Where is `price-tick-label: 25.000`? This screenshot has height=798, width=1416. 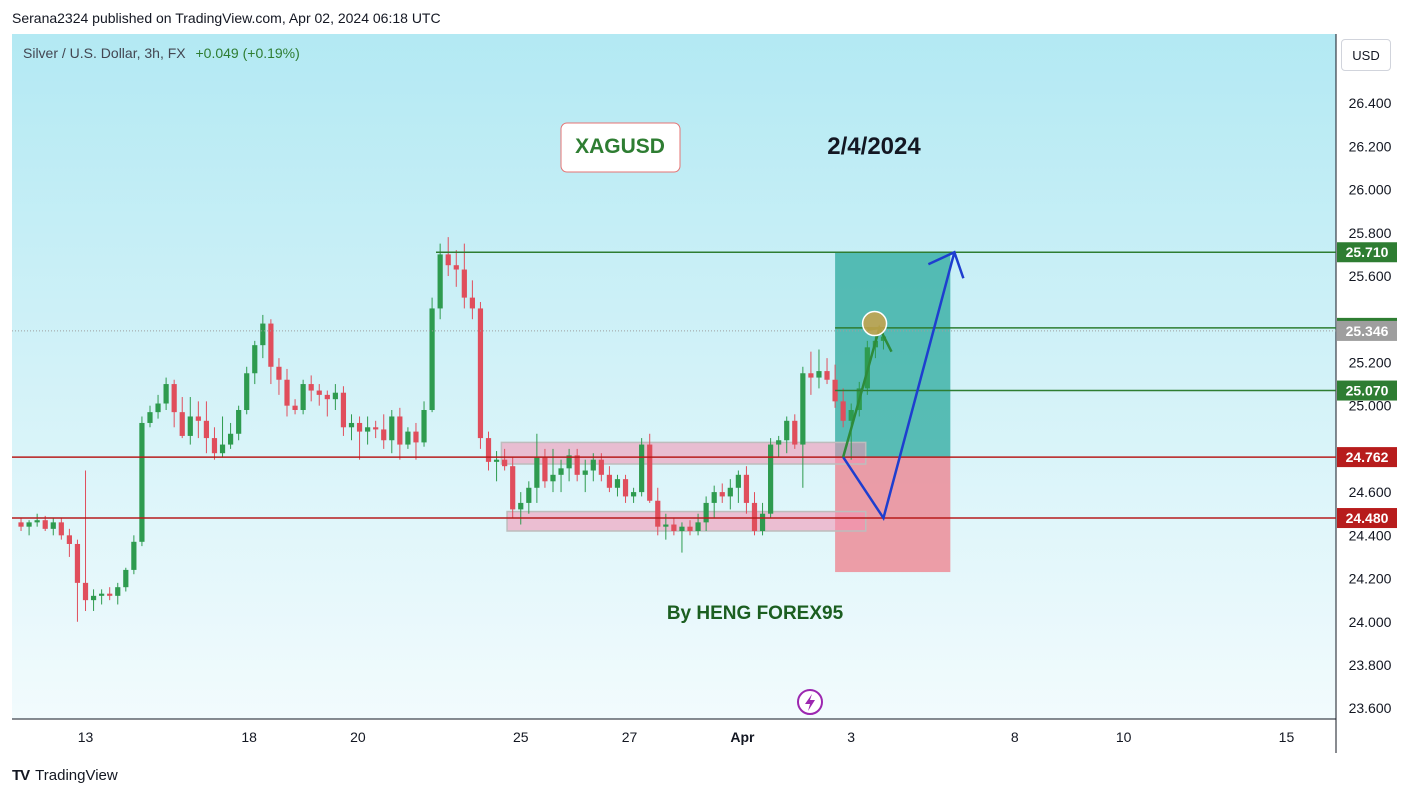 price-tick-label: 25.000 is located at coordinates (1370, 406).